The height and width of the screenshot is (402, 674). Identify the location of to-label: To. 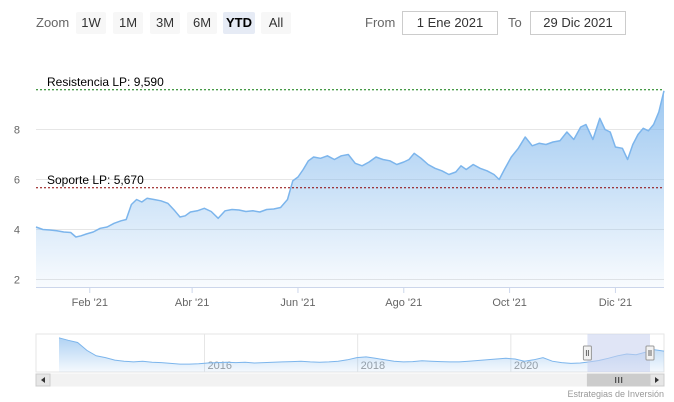
(515, 22).